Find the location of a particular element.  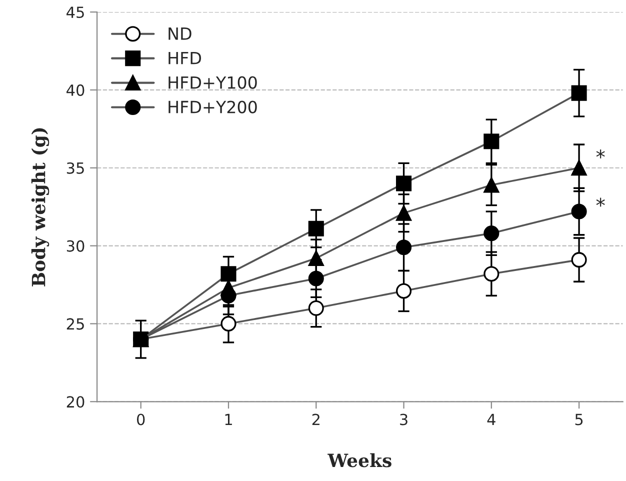

y-tick-label: 40 is located at coordinates (75, 90).